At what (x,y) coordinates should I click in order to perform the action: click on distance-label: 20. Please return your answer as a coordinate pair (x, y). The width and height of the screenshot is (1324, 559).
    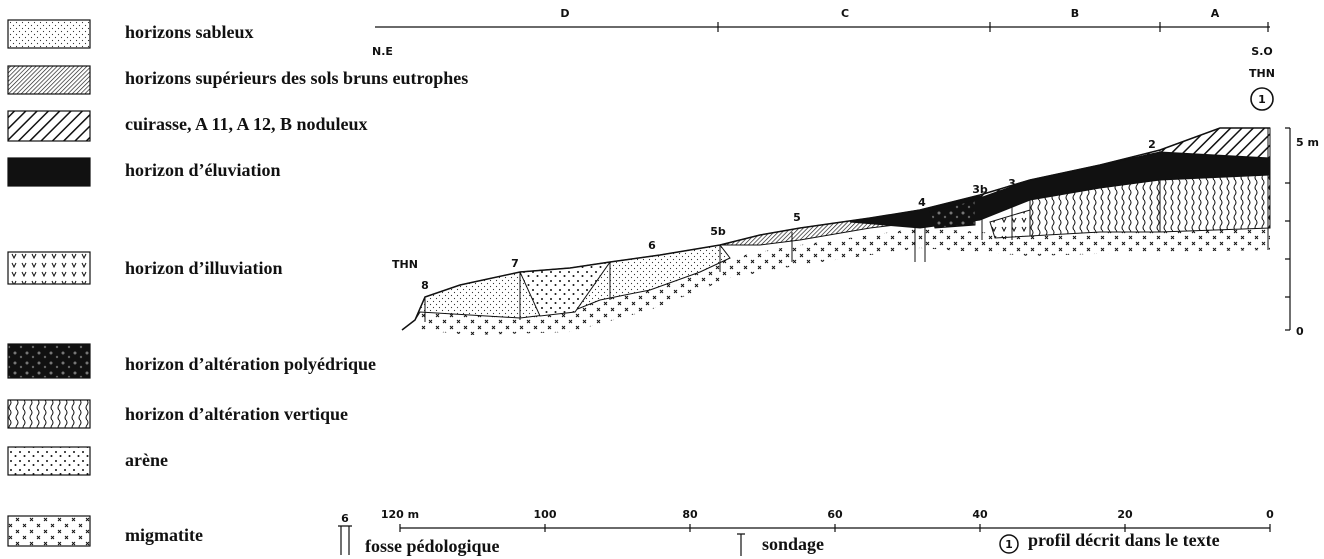
    Looking at the image, I should click on (1125, 514).